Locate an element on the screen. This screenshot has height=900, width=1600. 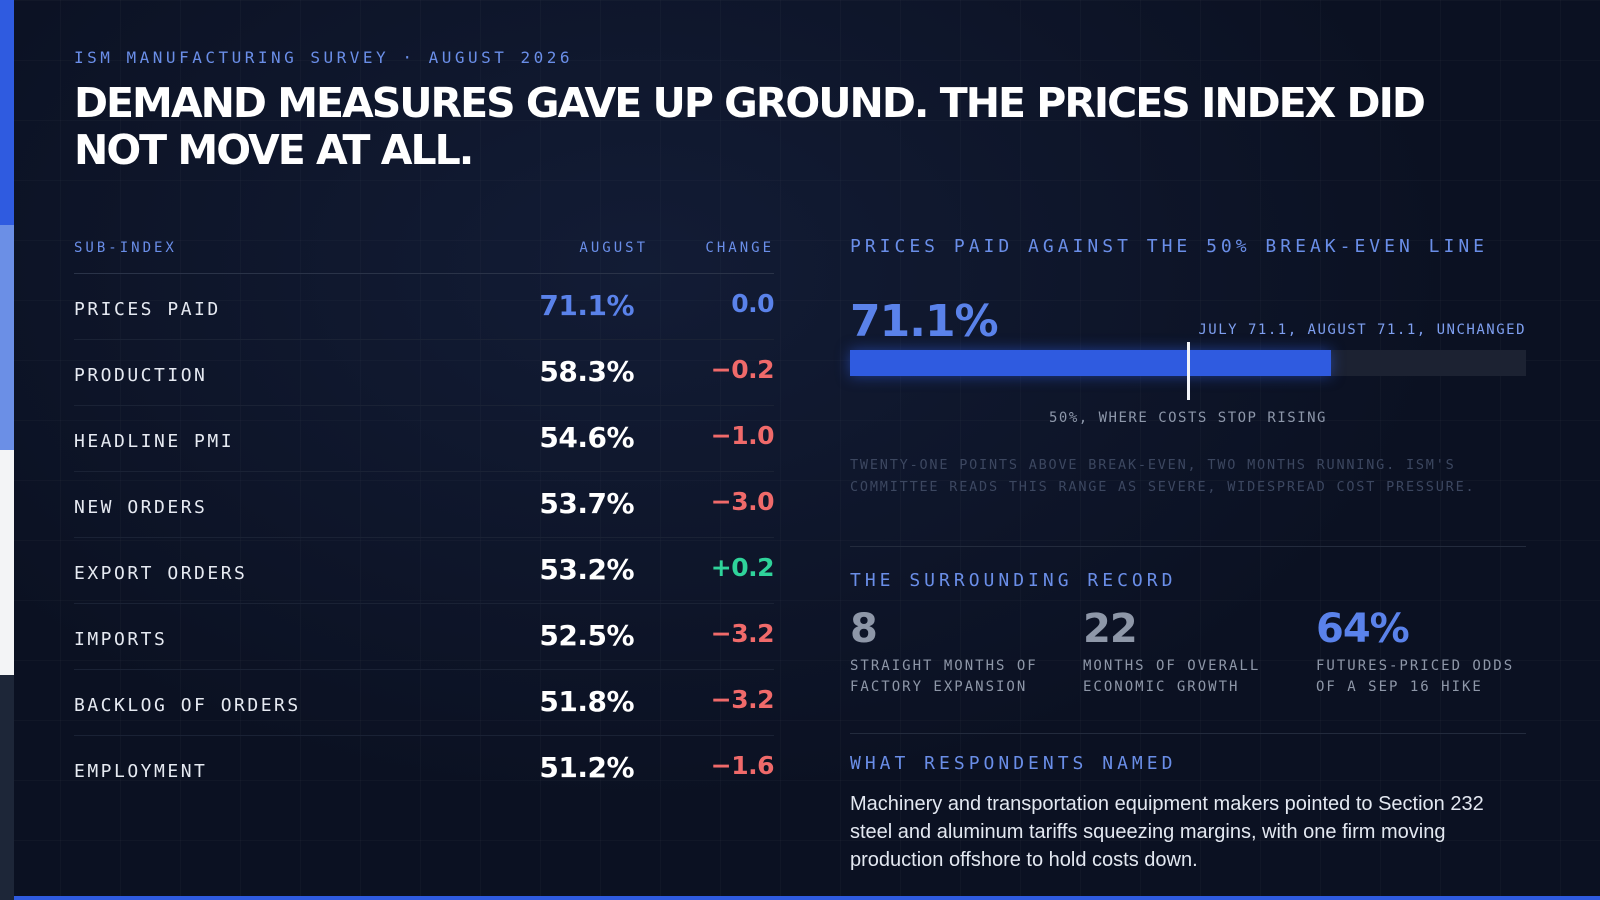
prices-bar-fill is located at coordinates (1090, 363).